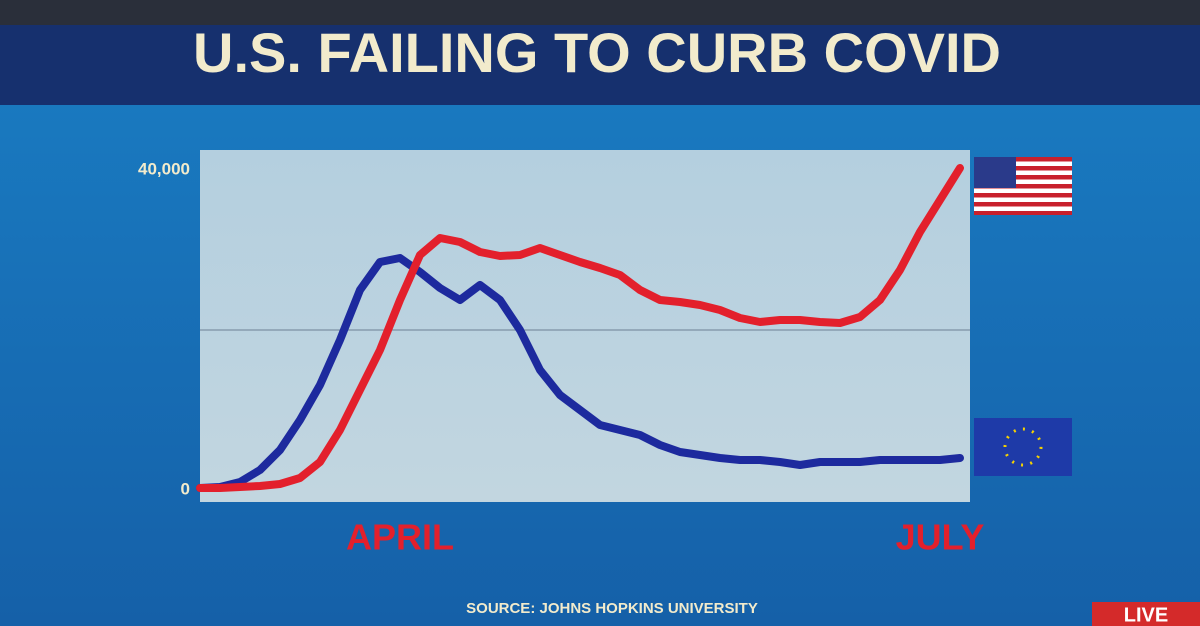 This screenshot has width=1200, height=626. What do you see at coordinates (164, 168) in the screenshot?
I see `y-tick-label: 40,000` at bounding box center [164, 168].